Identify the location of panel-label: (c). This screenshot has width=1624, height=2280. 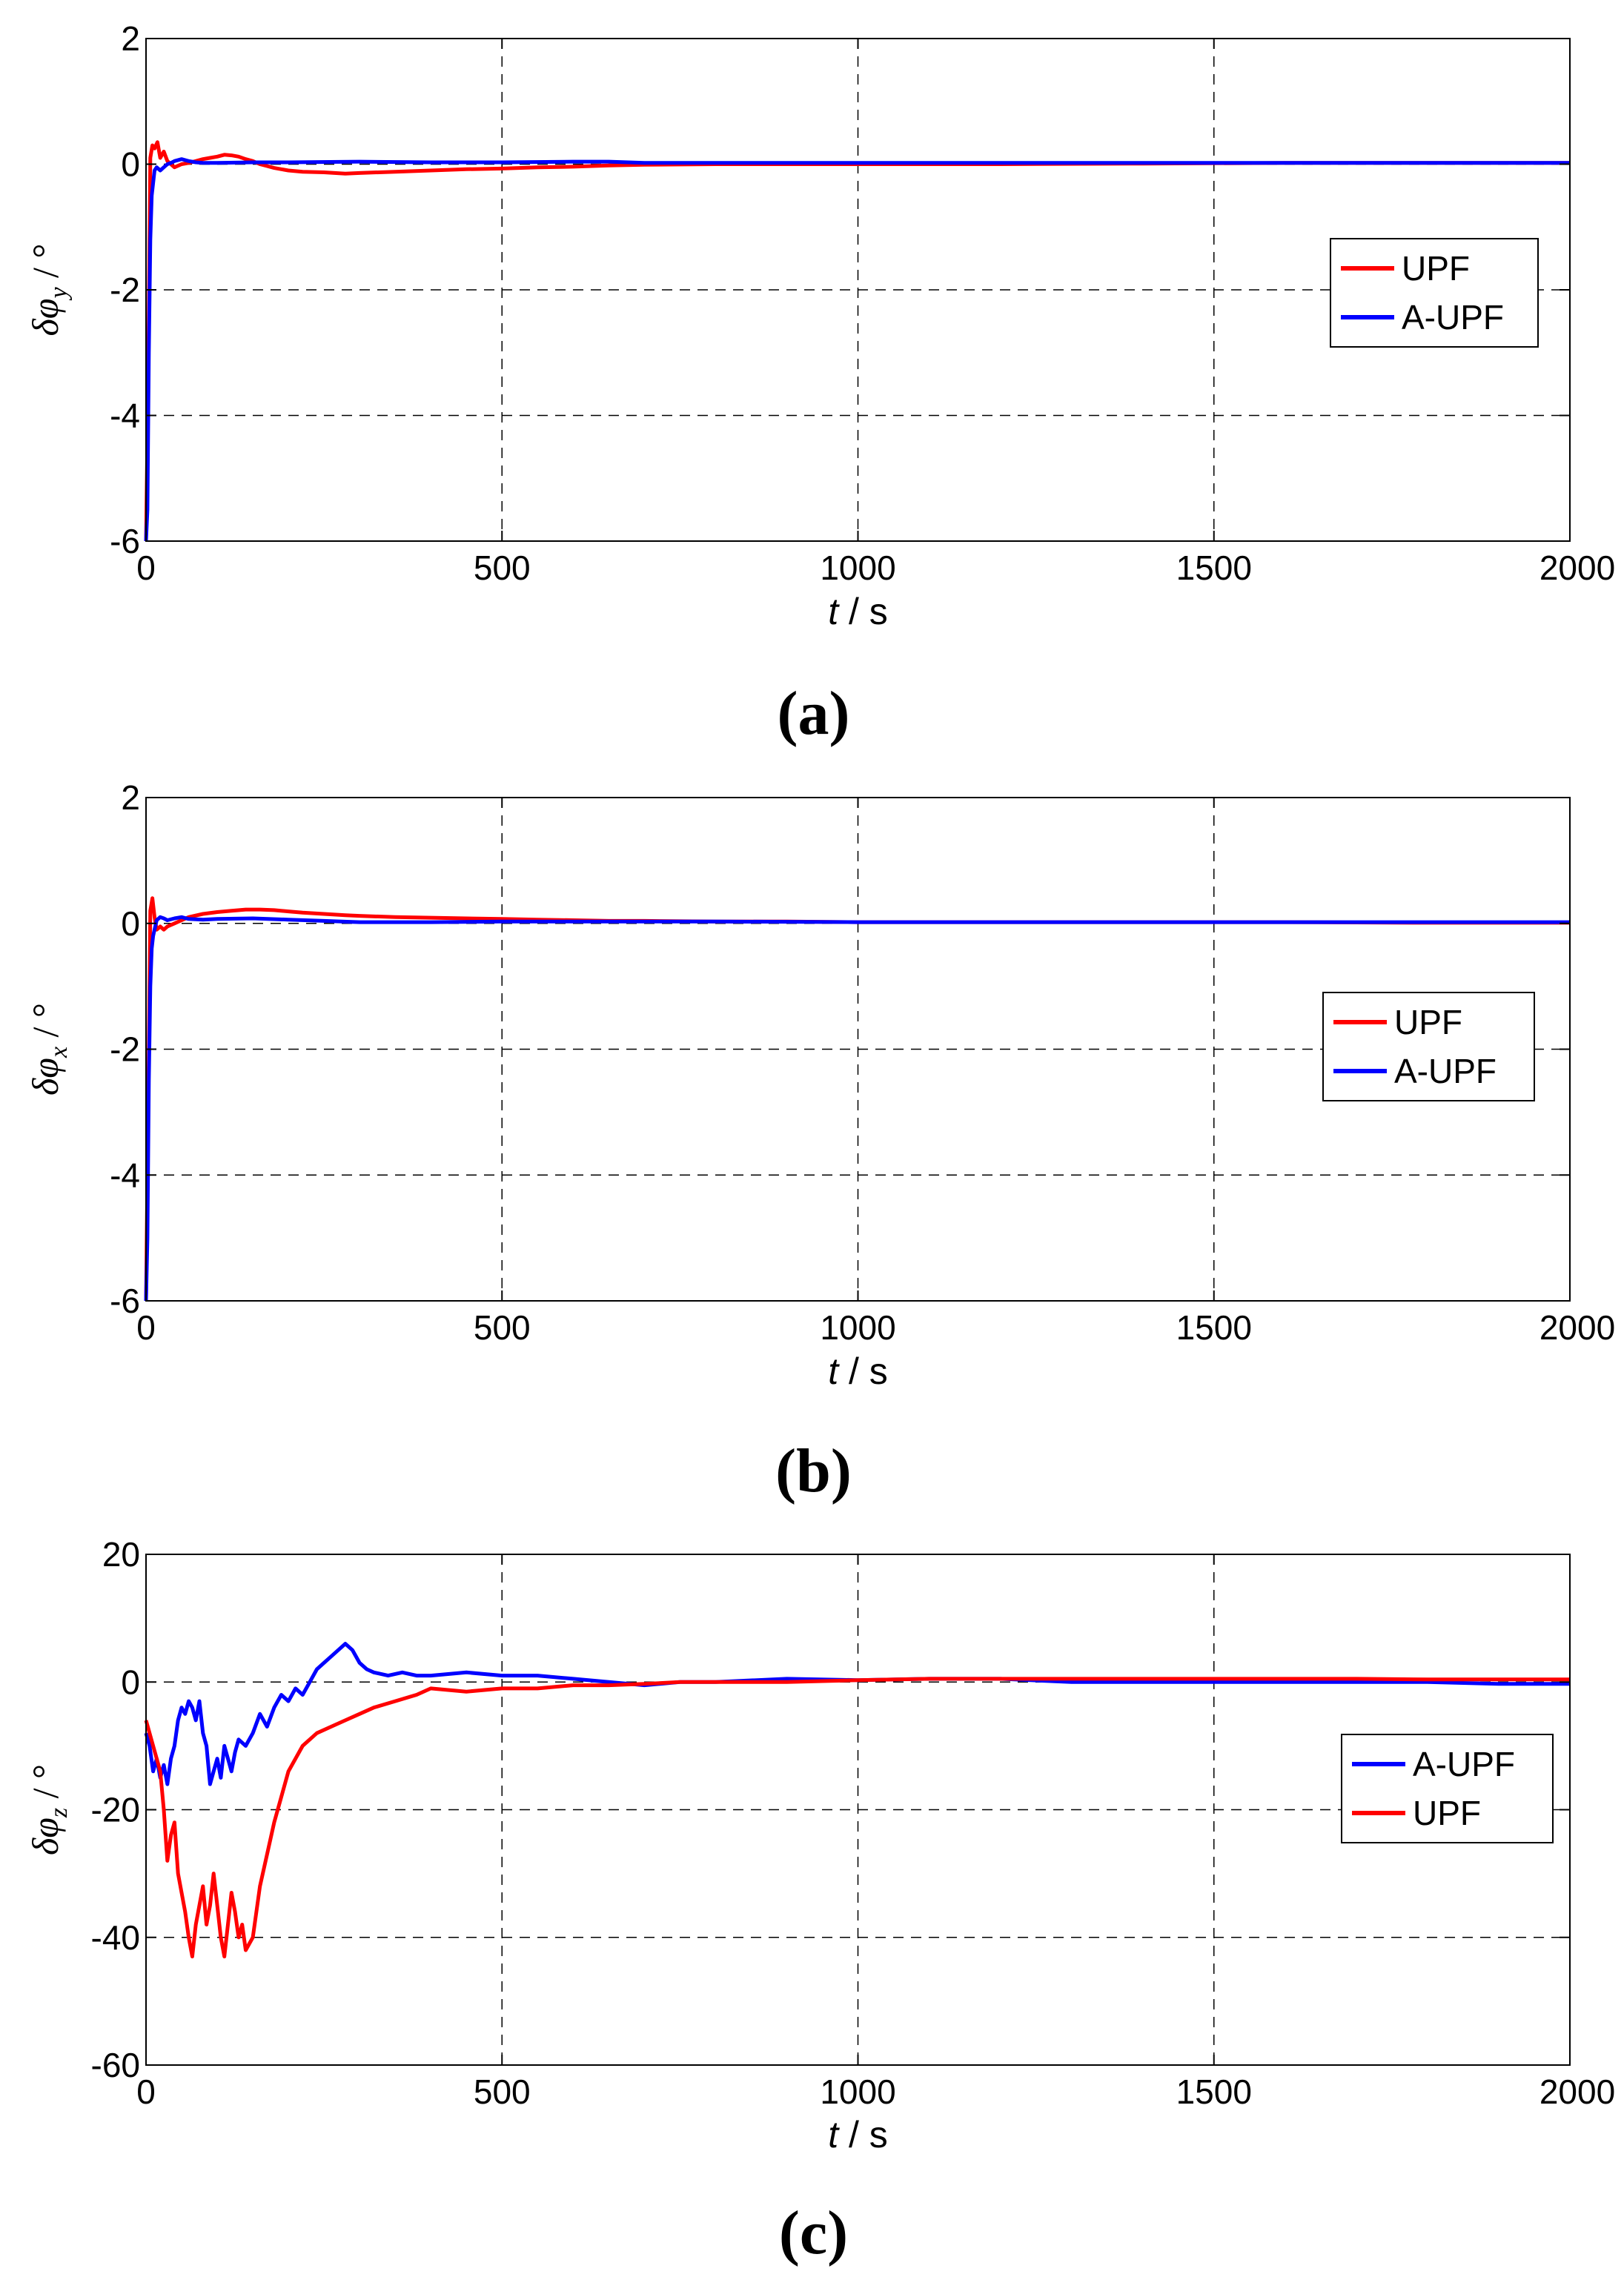
(813, 2232).